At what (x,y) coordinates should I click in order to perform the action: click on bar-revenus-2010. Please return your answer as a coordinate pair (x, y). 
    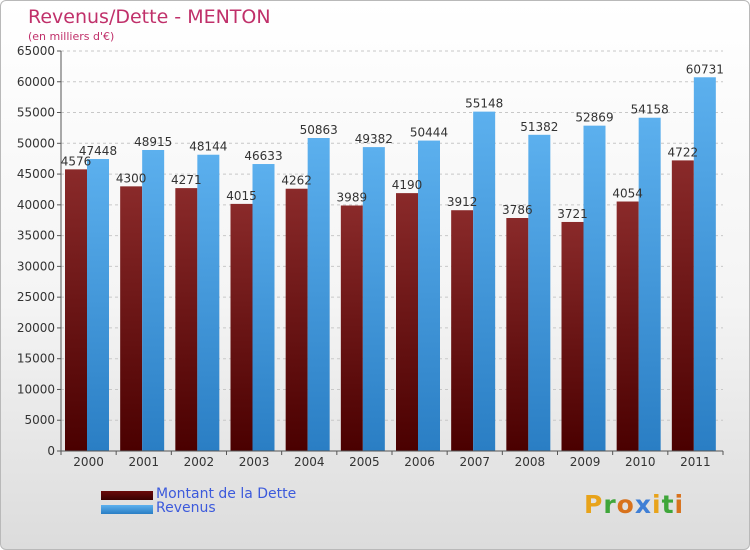
    Looking at the image, I should click on (649, 284).